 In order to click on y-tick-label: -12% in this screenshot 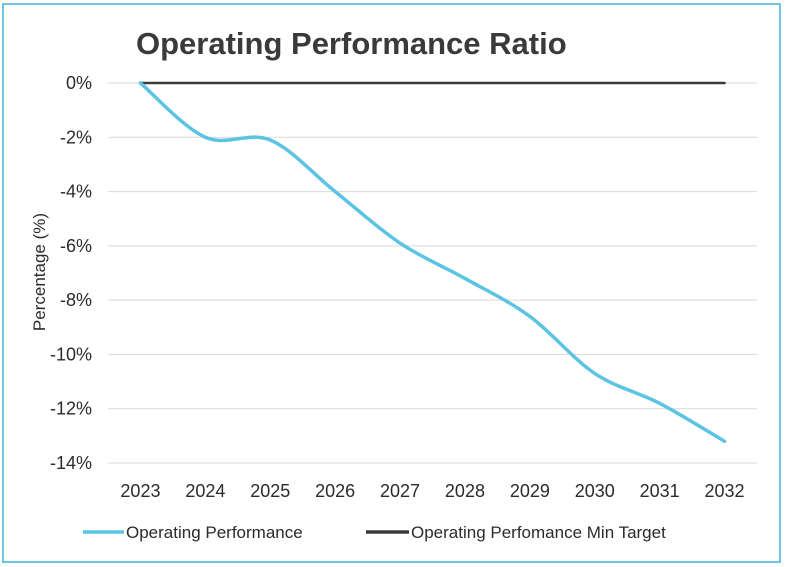, I will do `click(71, 409)`.